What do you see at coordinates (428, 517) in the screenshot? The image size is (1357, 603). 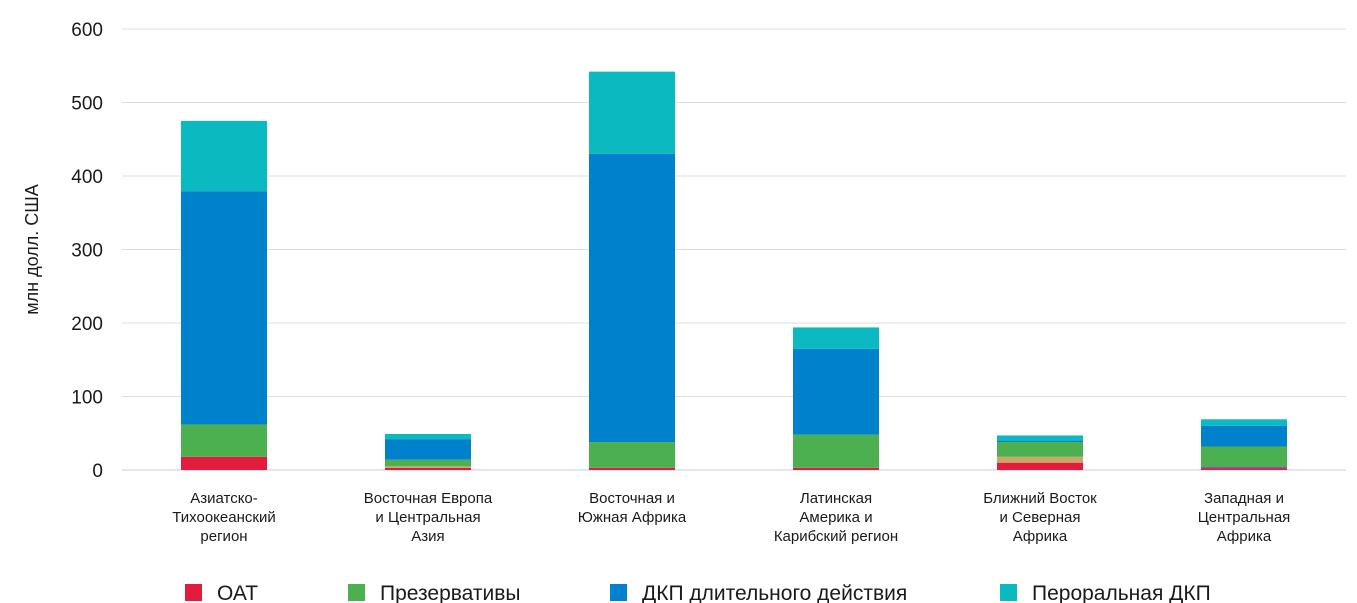 I see `x-category-label: Восточная Европа и Центральная Азия` at bounding box center [428, 517].